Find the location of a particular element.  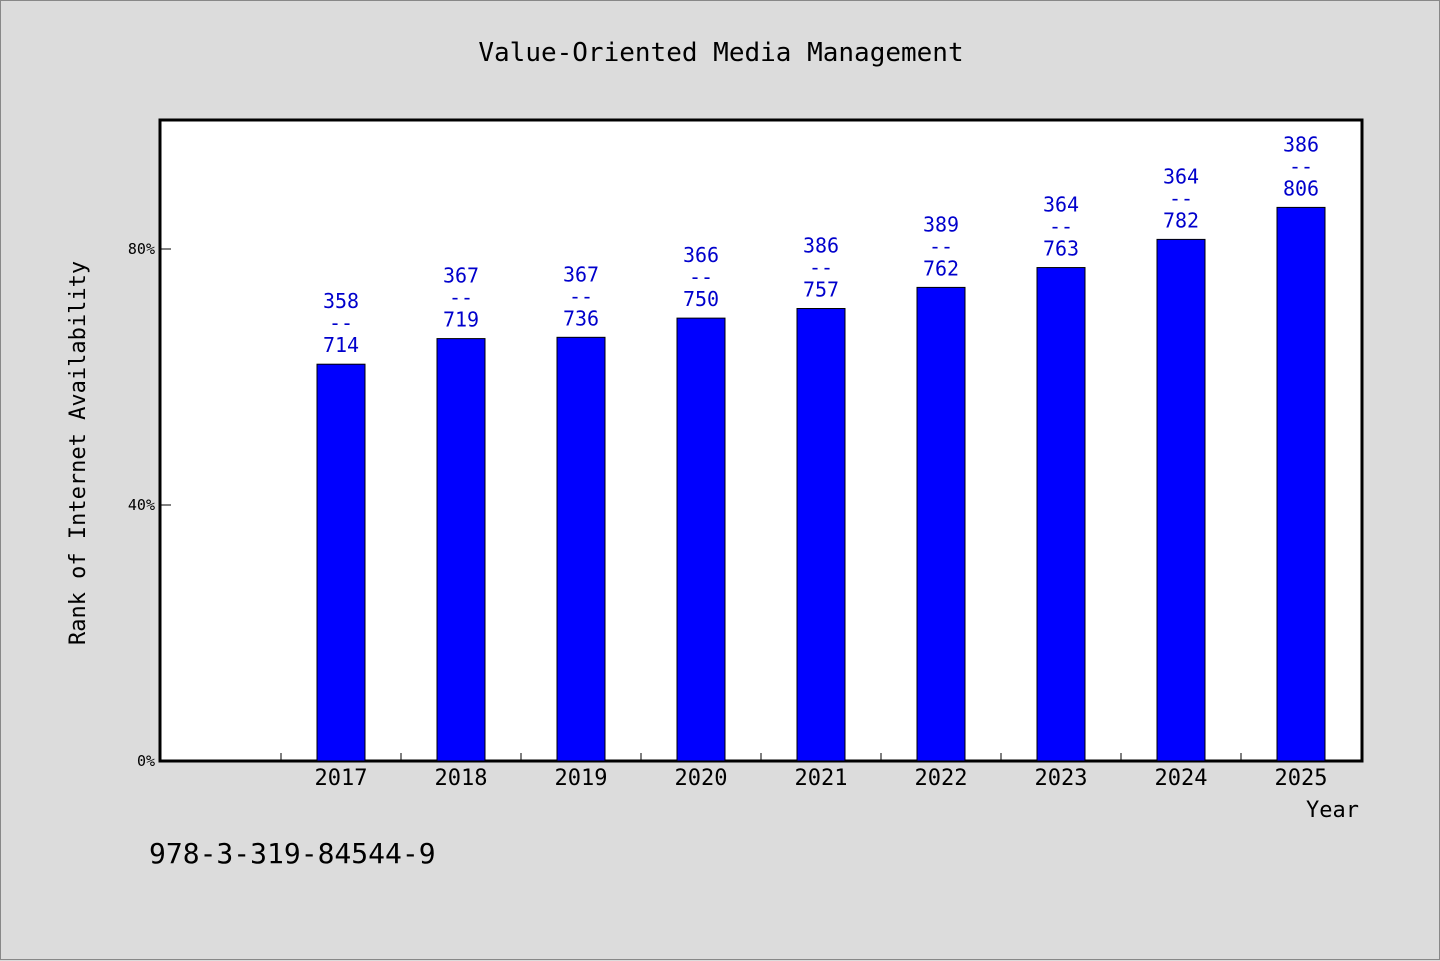

bar-2019 is located at coordinates (581, 549).